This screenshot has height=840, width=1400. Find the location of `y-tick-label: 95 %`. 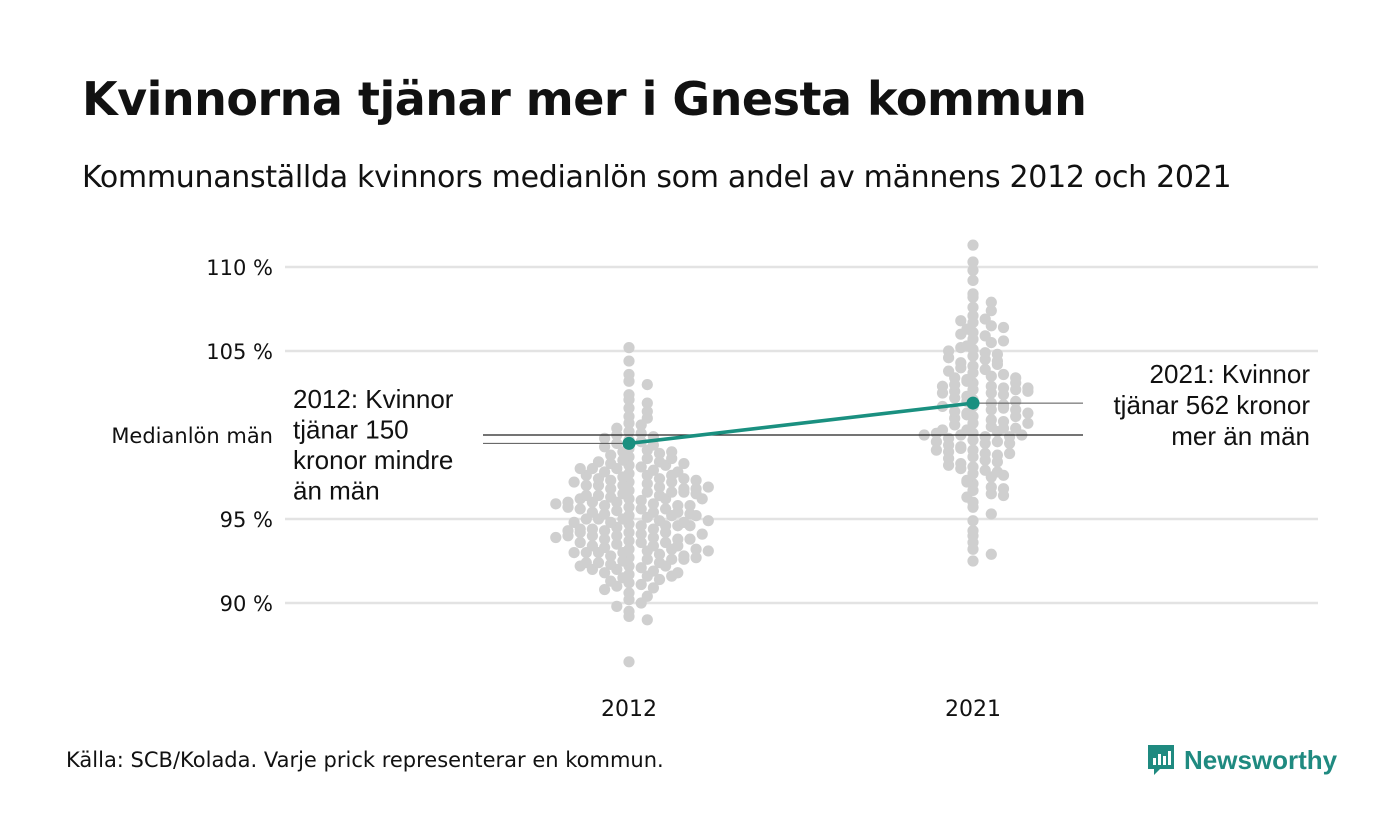

y-tick-label: 95 % is located at coordinates (246, 520).